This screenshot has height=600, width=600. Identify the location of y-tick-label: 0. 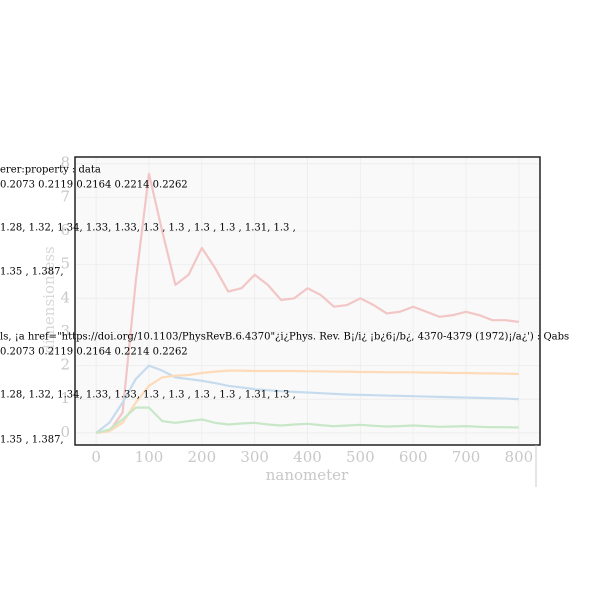
(65, 432).